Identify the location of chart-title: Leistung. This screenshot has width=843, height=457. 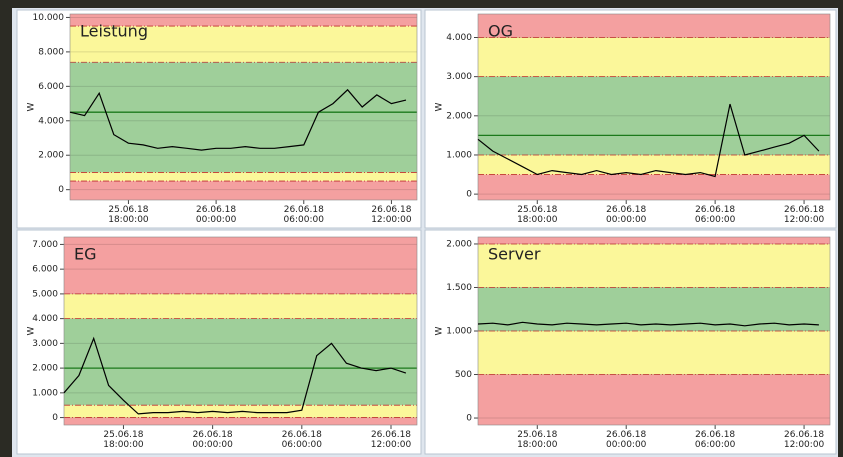
(114, 31).